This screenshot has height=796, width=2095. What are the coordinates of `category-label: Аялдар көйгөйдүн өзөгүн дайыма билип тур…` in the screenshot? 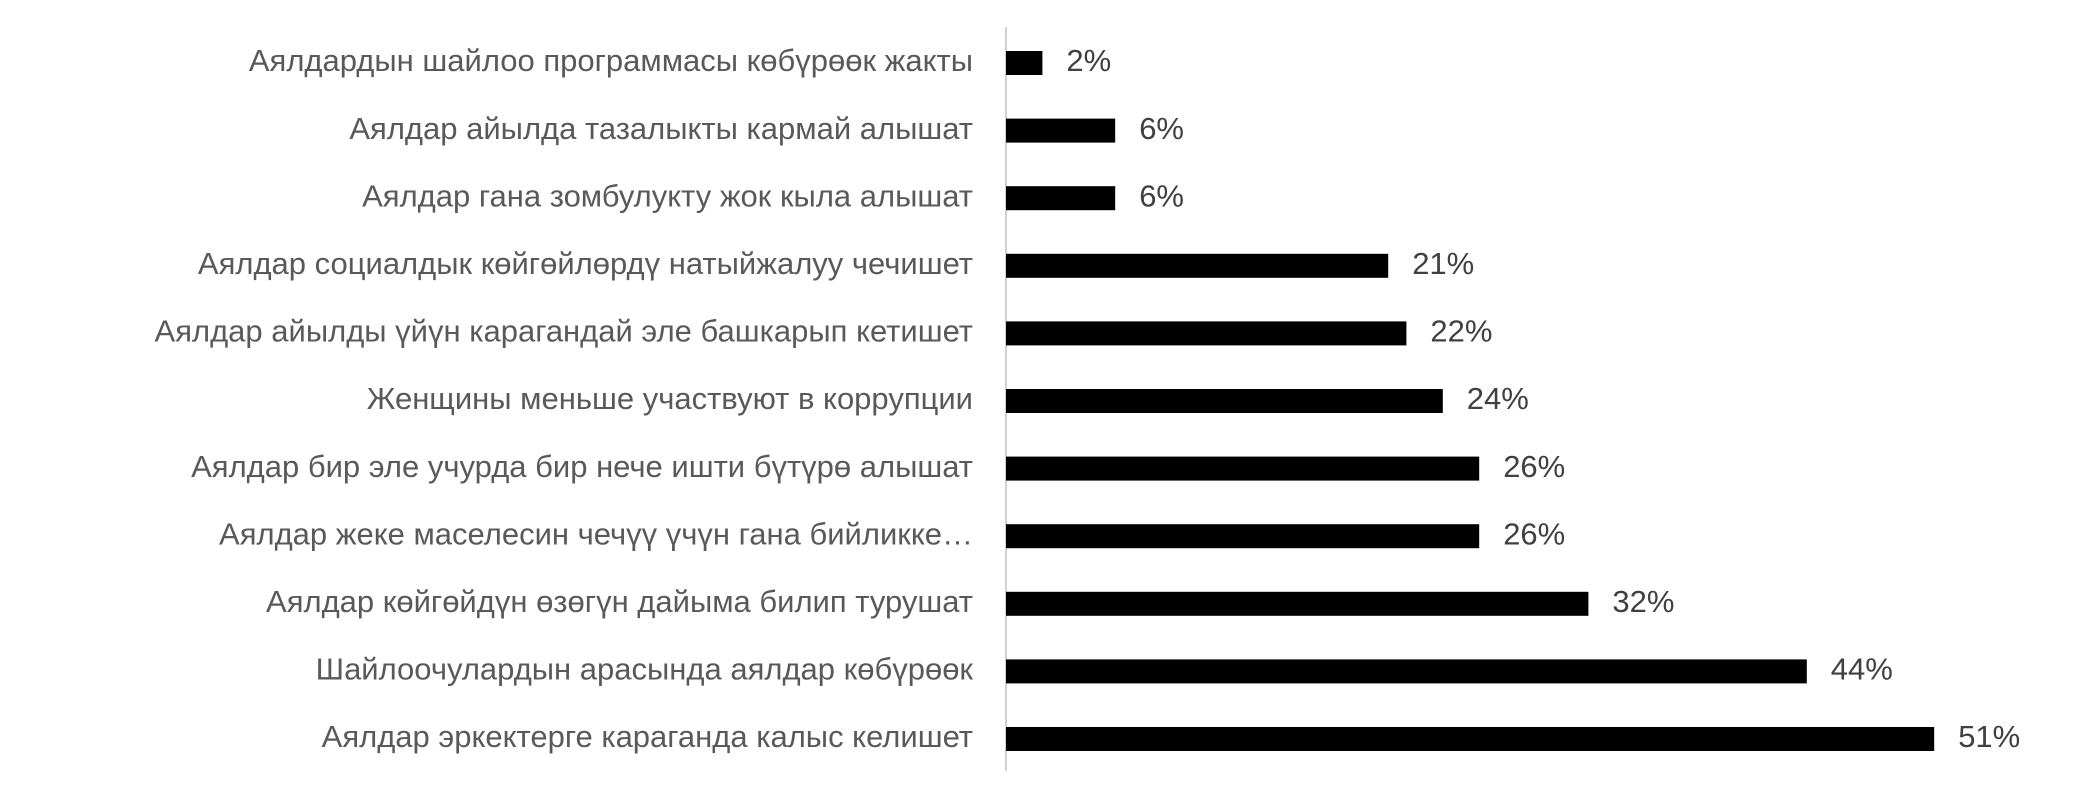 It's located at (619, 601).